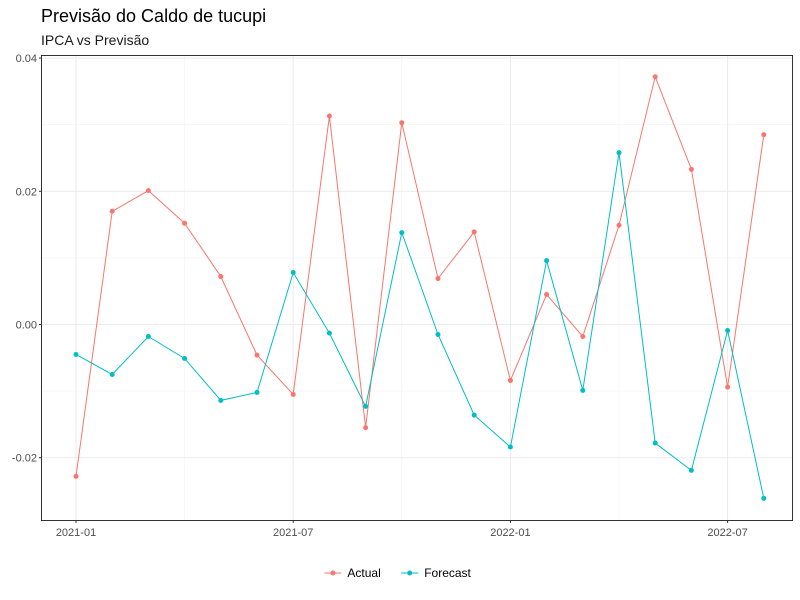  What do you see at coordinates (293, 533) in the screenshot?
I see `x-tick-label: 2021-07` at bounding box center [293, 533].